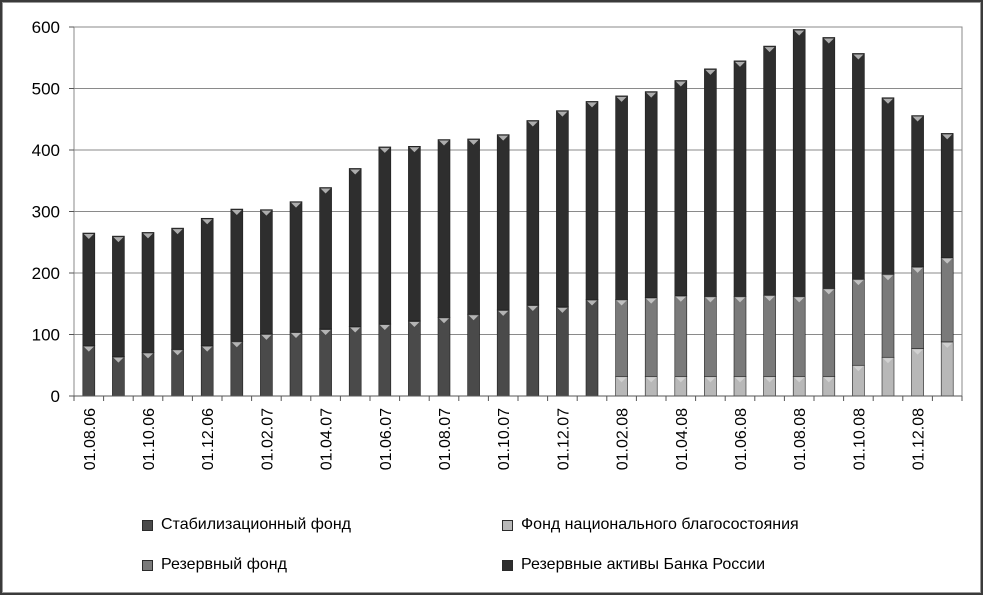  Describe the element at coordinates (46, 150) in the screenshot. I see `y-tick-label: 400` at that location.